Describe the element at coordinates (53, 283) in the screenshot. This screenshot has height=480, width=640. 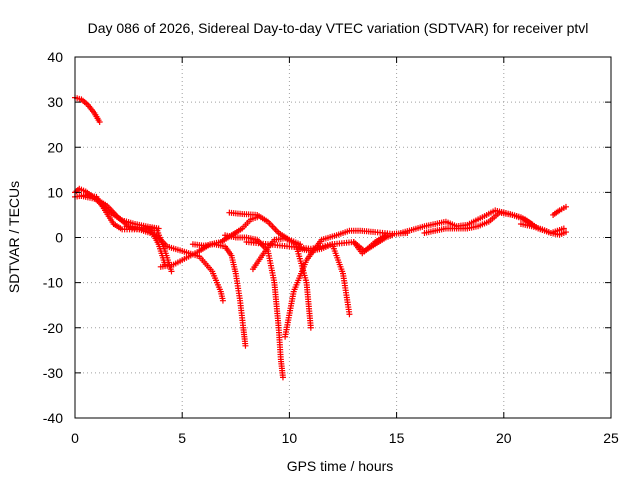
I see `y-tick-label: -10` at that location.